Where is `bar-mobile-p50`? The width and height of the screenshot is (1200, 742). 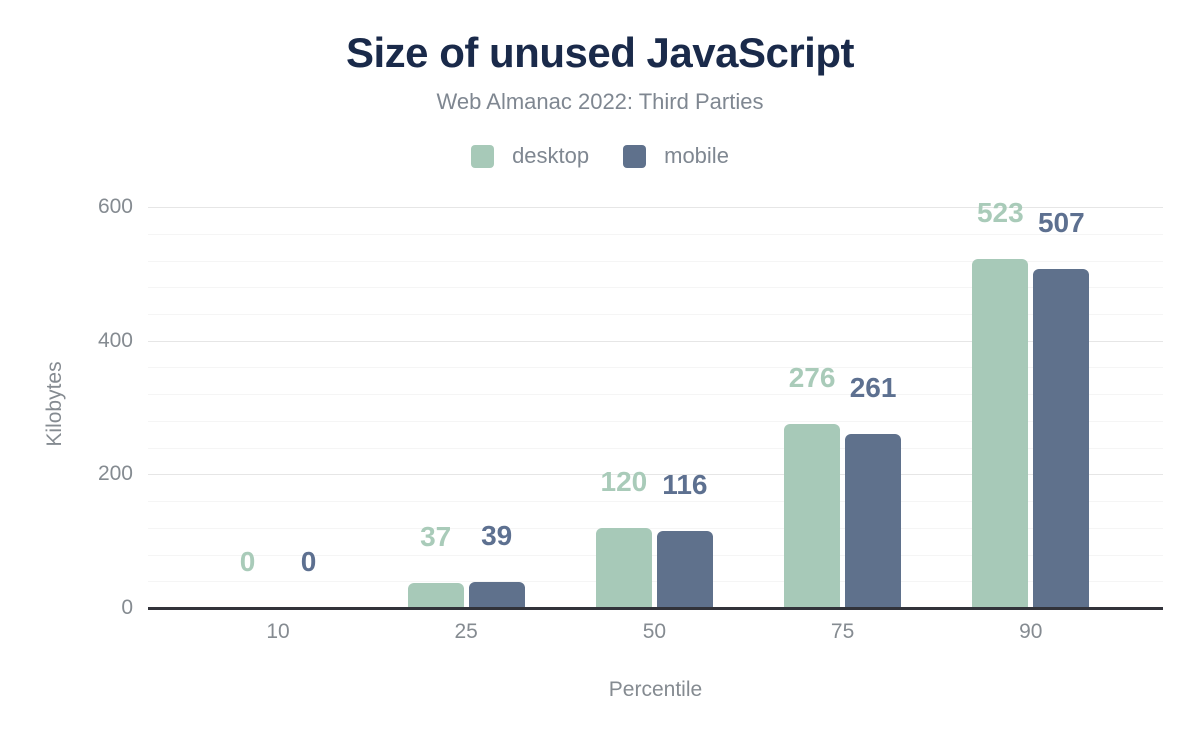
bar-mobile-p50 is located at coordinates (684, 569).